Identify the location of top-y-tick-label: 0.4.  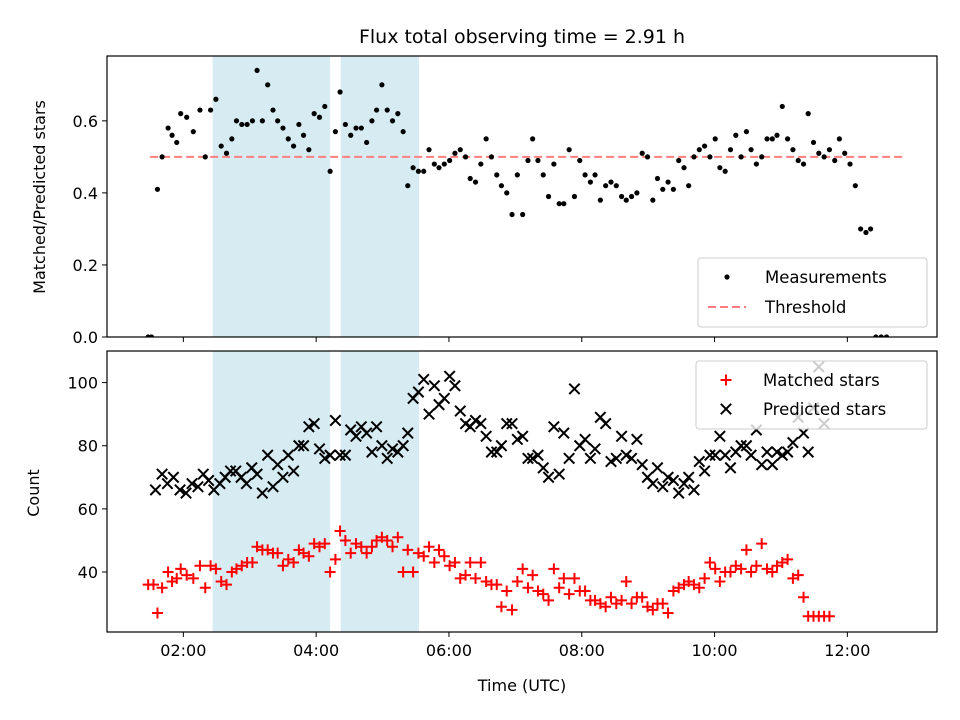
(85, 193).